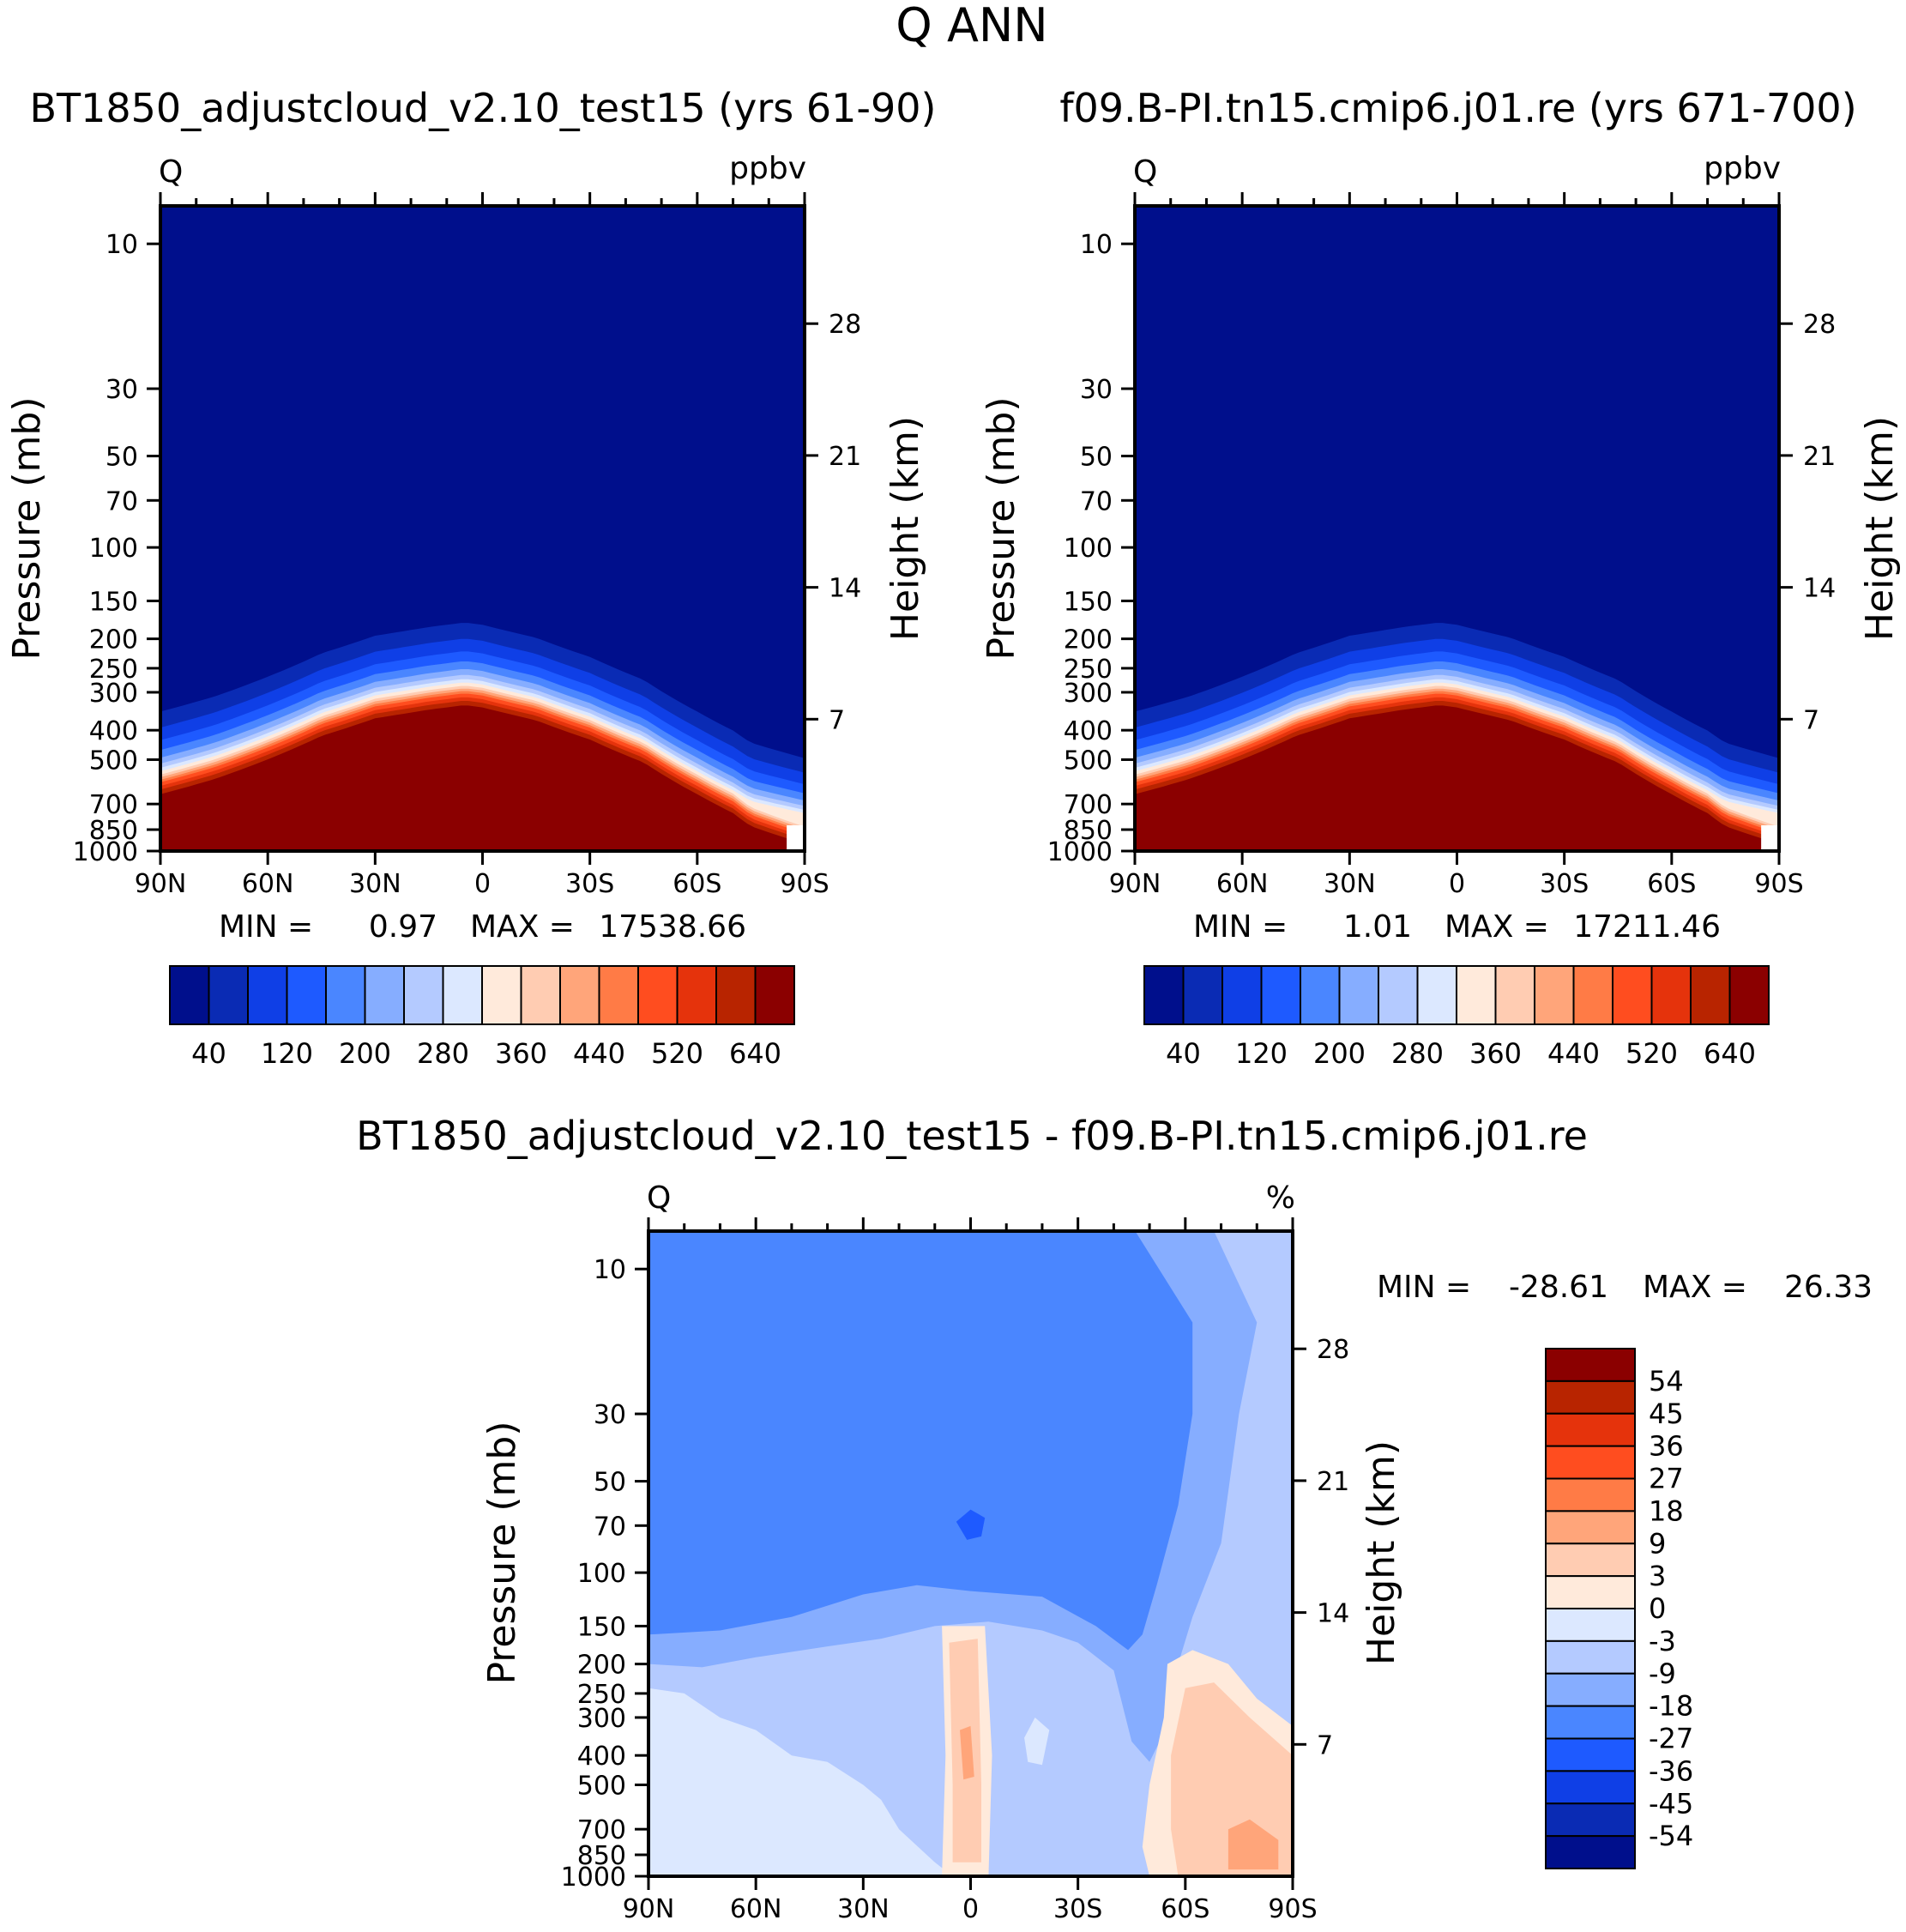 Image resolution: width=1906 pixels, height=1932 pixels. Describe the element at coordinates (1002, 529) in the screenshot. I see `panel-b-ylabel: Pressure (mb)` at that location.